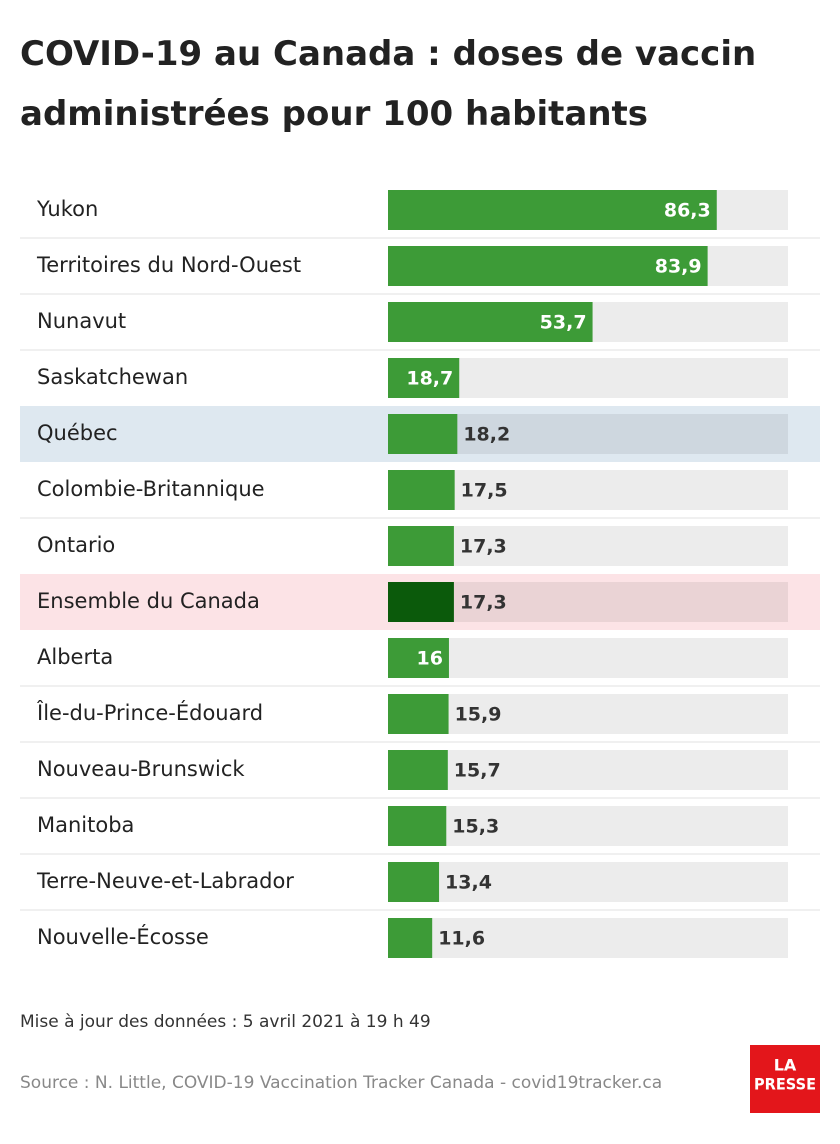 The image size is (840, 1144). Describe the element at coordinates (563, 323) in the screenshot. I see `value-label: 53,7` at that location.